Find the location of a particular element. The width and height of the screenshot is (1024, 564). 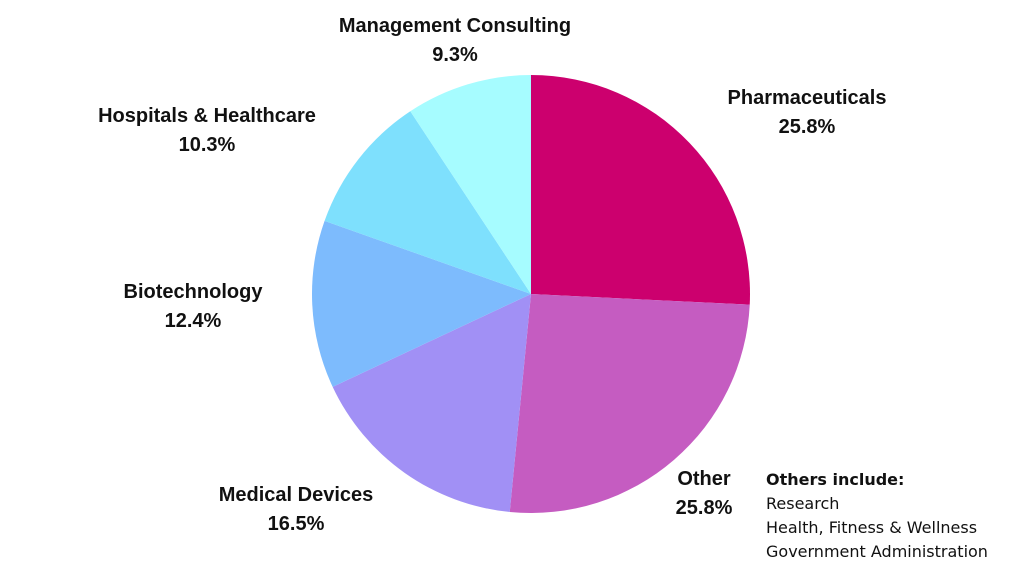

slice-label-name: Hospitals & Healthcare is located at coordinates (207, 116).